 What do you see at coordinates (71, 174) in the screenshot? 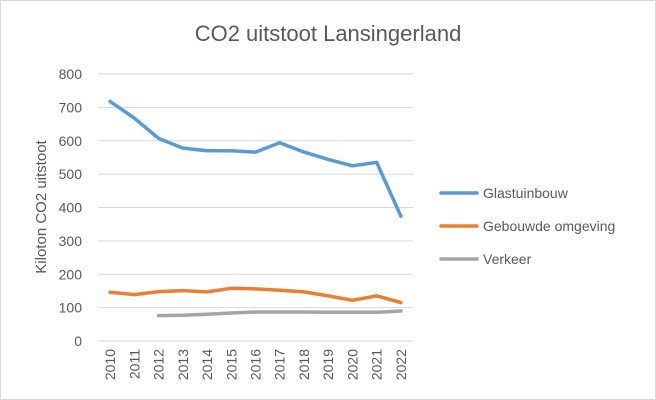
I see `y-tick-label: 500` at bounding box center [71, 174].